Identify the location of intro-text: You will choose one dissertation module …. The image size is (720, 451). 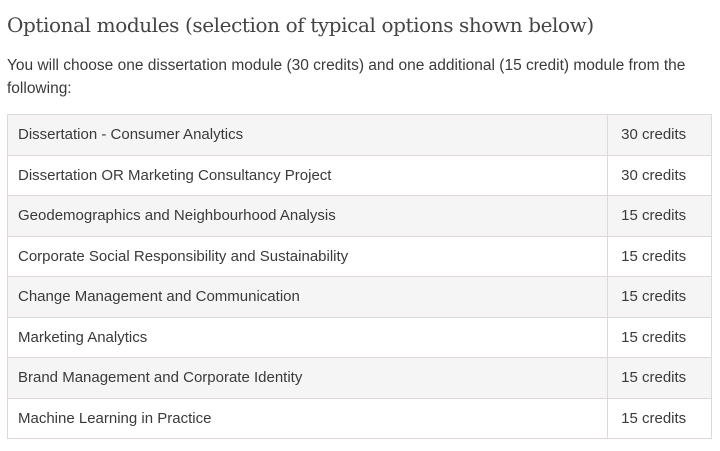
(346, 77).